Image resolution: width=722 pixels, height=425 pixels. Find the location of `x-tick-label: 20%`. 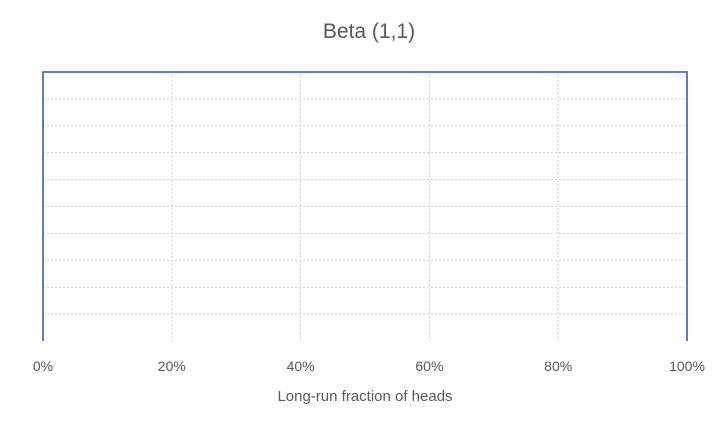

x-tick-label: 20% is located at coordinates (172, 366).